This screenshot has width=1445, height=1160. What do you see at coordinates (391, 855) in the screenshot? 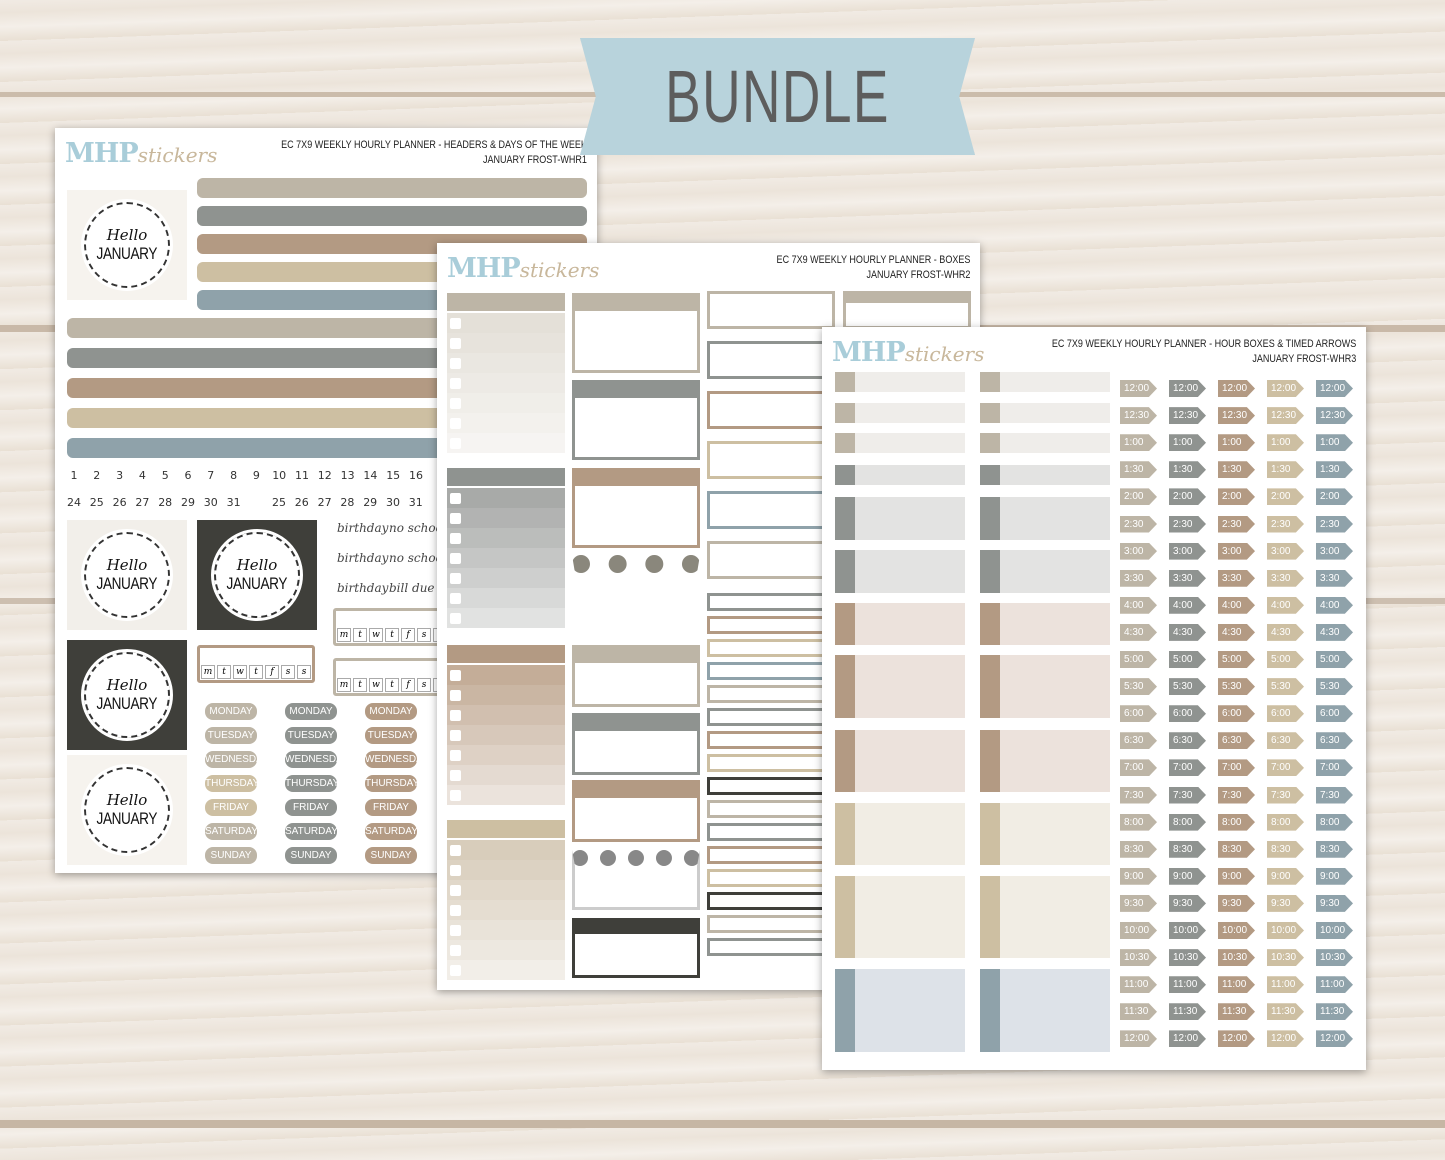
I see `day-label: SUNDAY` at bounding box center [391, 855].